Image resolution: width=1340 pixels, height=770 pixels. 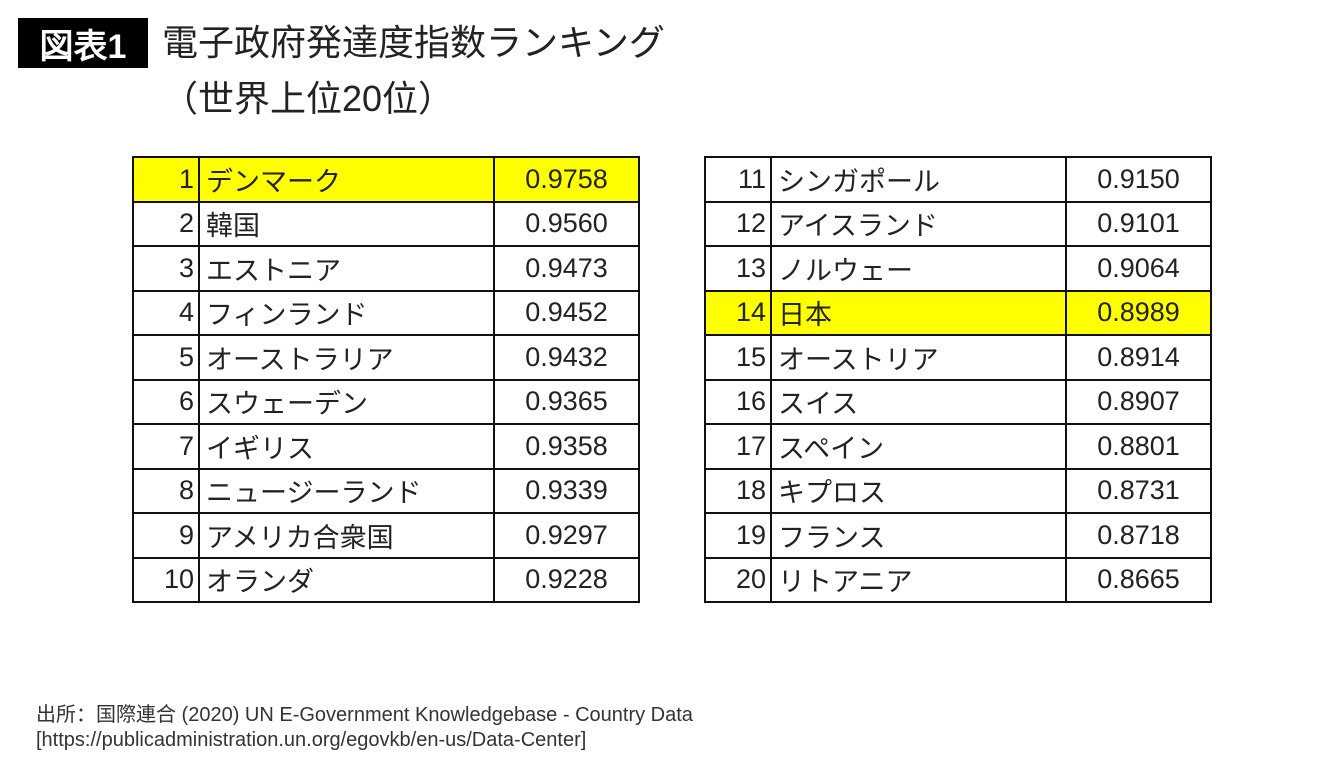 I want to click on table-row: 2 韓国 0.9560, so click(x=386, y=223).